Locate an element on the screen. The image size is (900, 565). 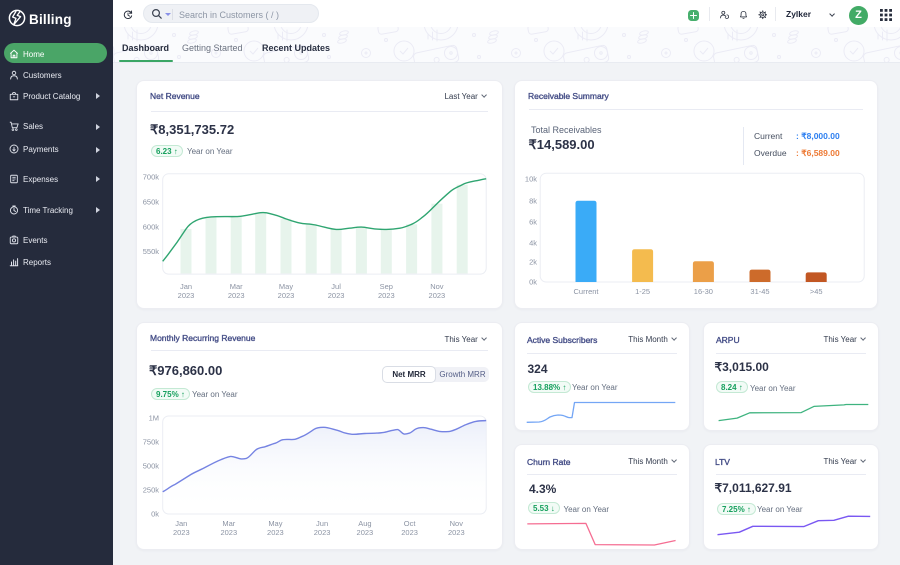
svg-text: 16-30 is located at coordinates (703, 291).